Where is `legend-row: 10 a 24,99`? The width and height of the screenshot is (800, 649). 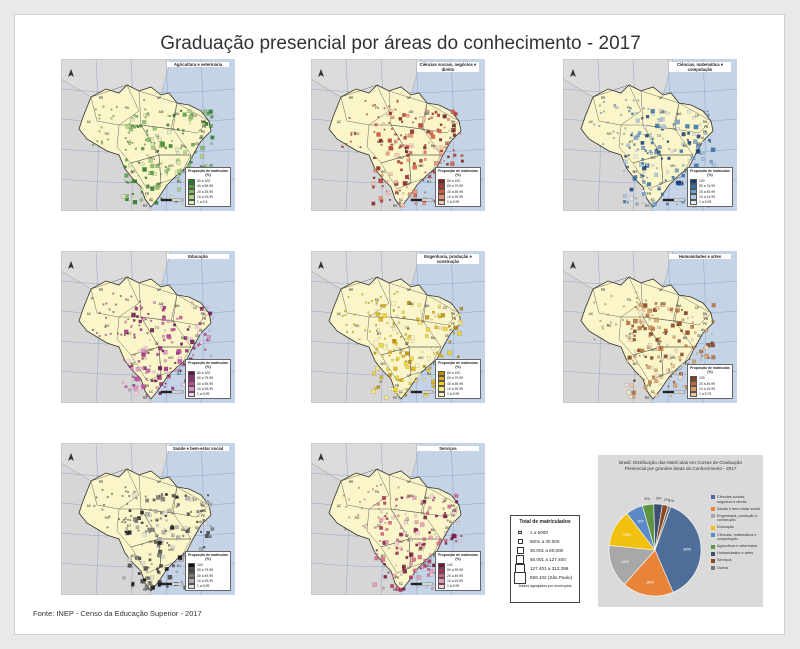 legend-row: 10 a 24,99 is located at coordinates (710, 197).